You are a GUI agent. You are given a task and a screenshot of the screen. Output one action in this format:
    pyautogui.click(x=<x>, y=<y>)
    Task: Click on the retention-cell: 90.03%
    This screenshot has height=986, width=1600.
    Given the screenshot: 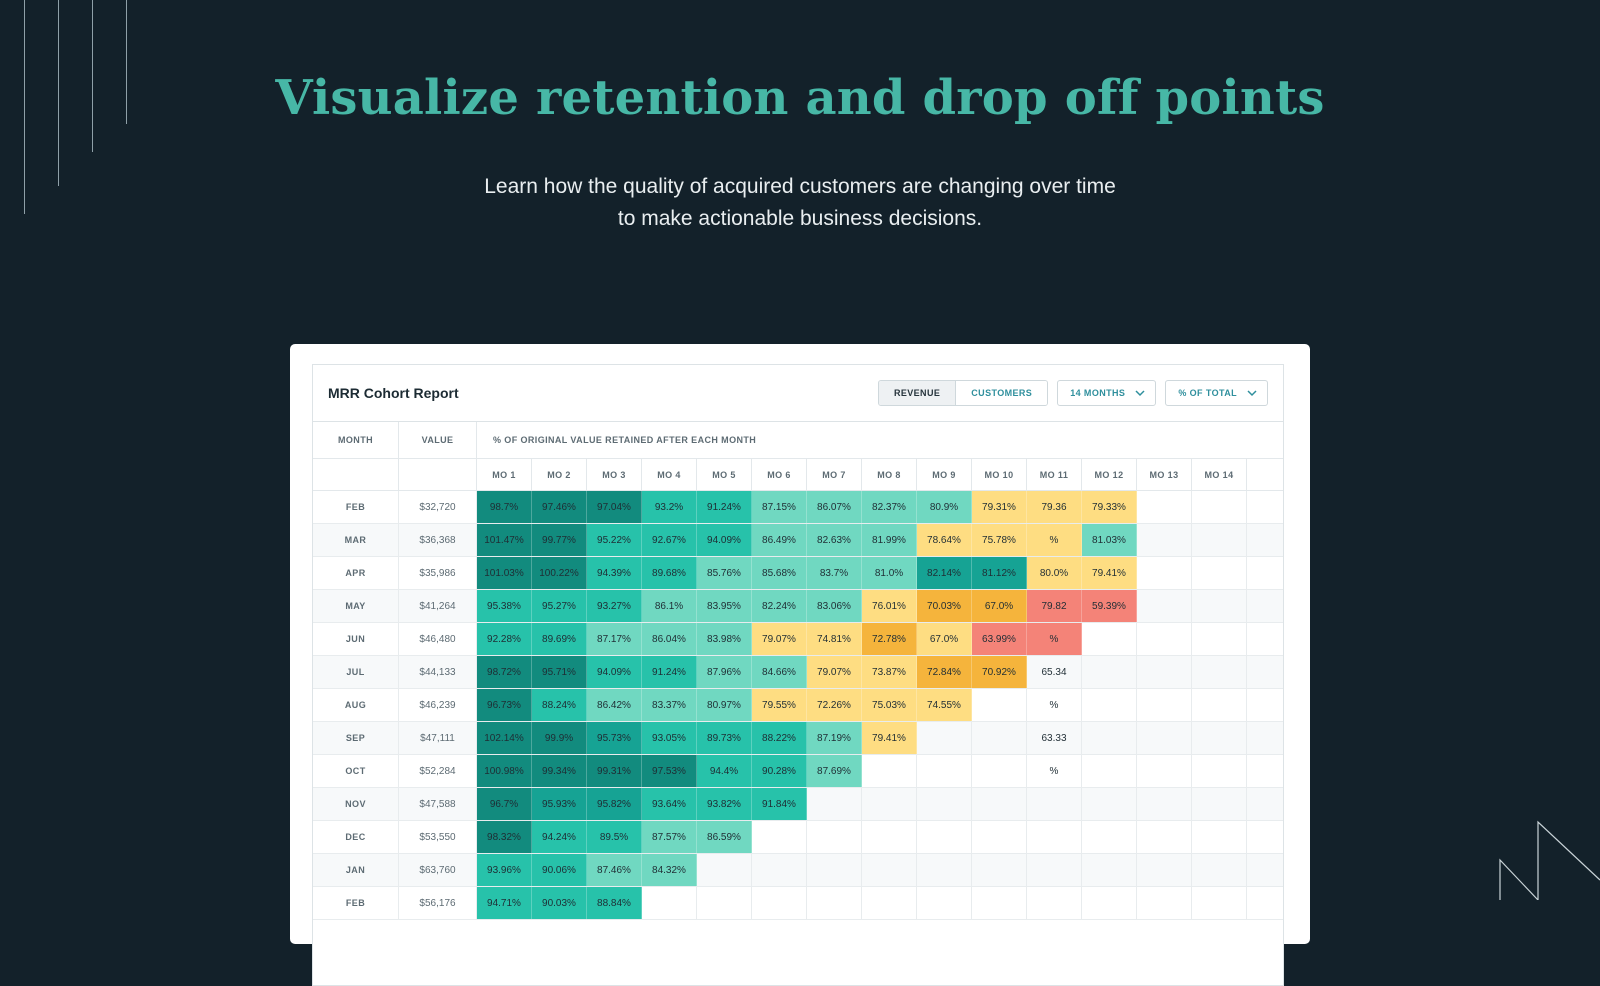 What is the action you would take?
    pyautogui.click(x=559, y=903)
    